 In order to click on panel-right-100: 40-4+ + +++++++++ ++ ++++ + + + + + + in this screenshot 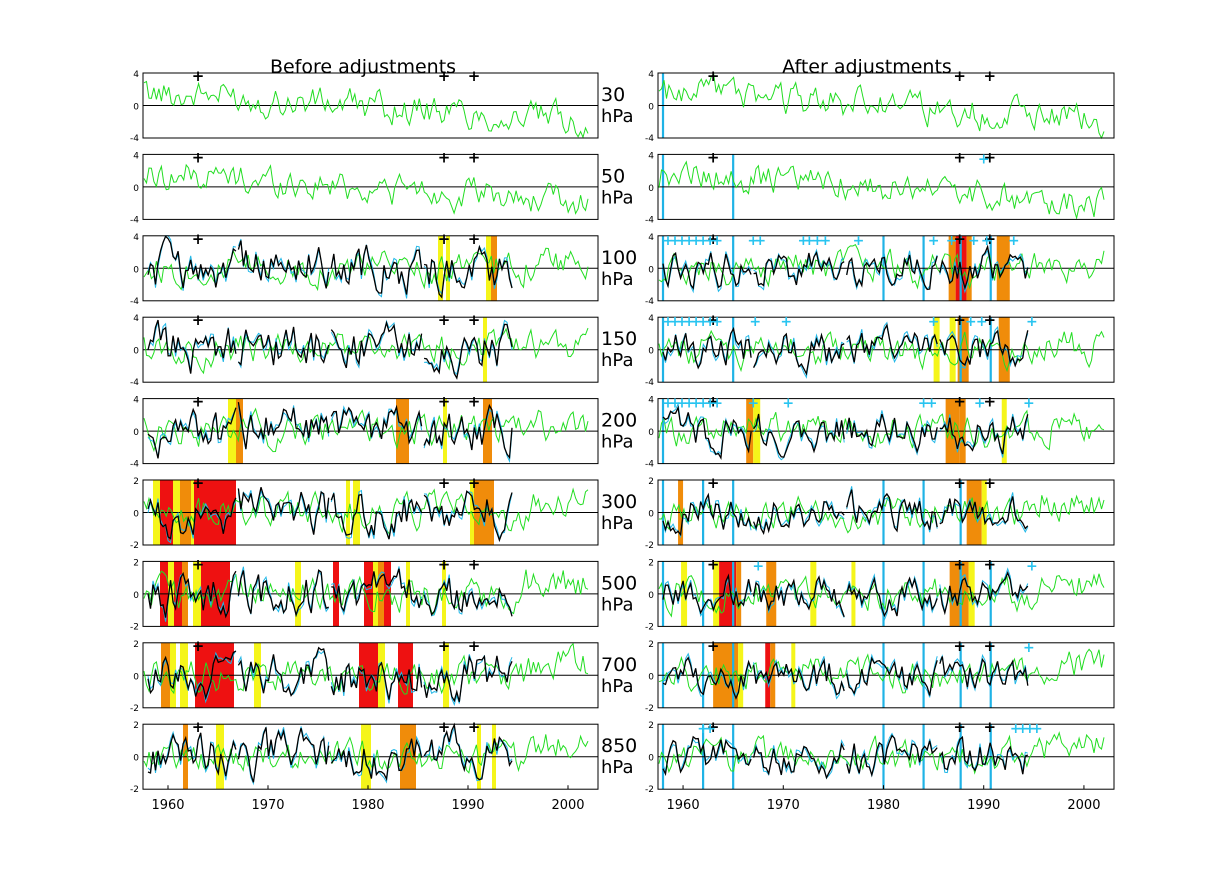, I will do `click(880, 268)`.